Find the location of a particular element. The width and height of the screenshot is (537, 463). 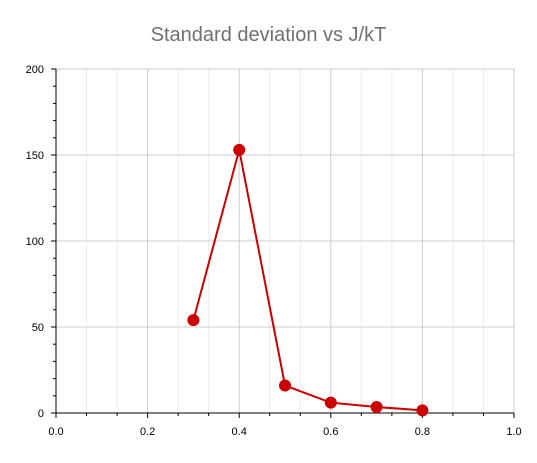

y-tick-label: 200 is located at coordinates (35, 70).